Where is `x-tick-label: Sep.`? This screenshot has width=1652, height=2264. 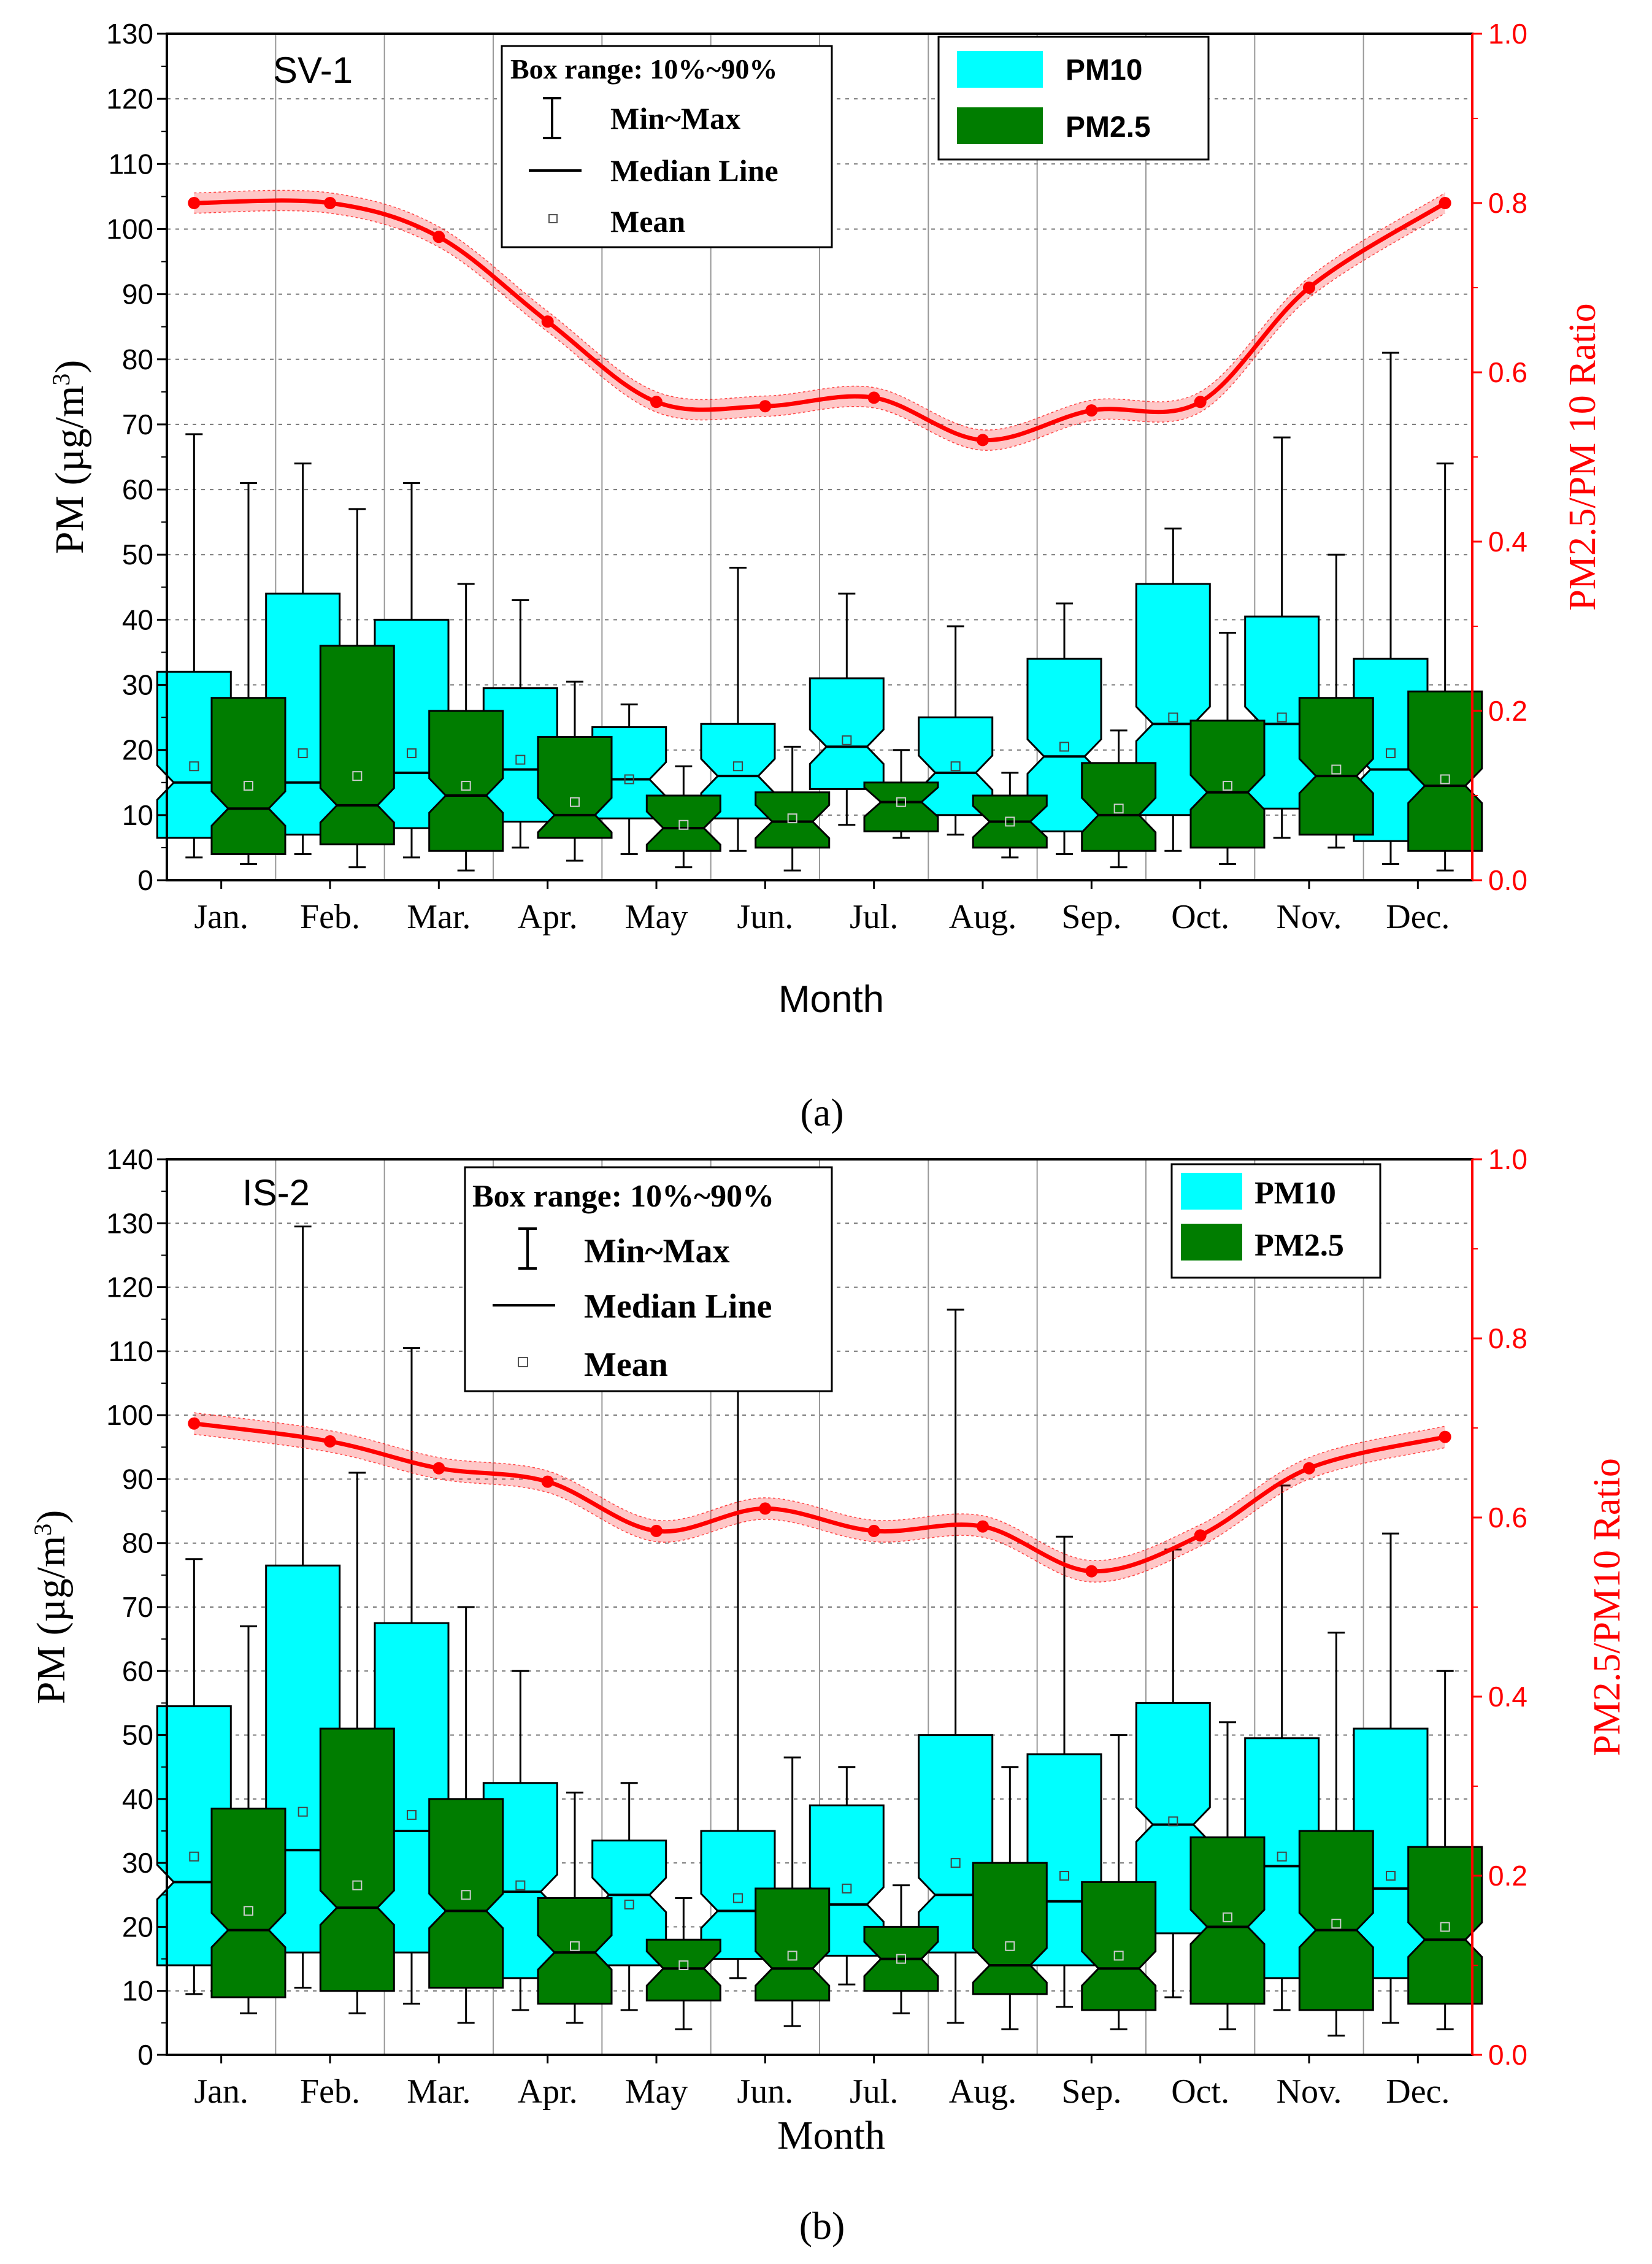 x-tick-label: Sep. is located at coordinates (1091, 917).